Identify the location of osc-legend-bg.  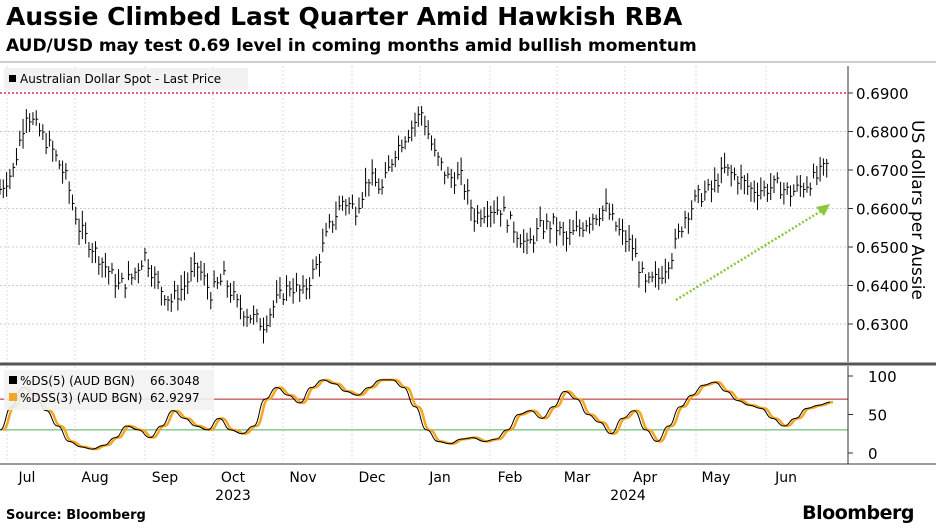
(109, 390).